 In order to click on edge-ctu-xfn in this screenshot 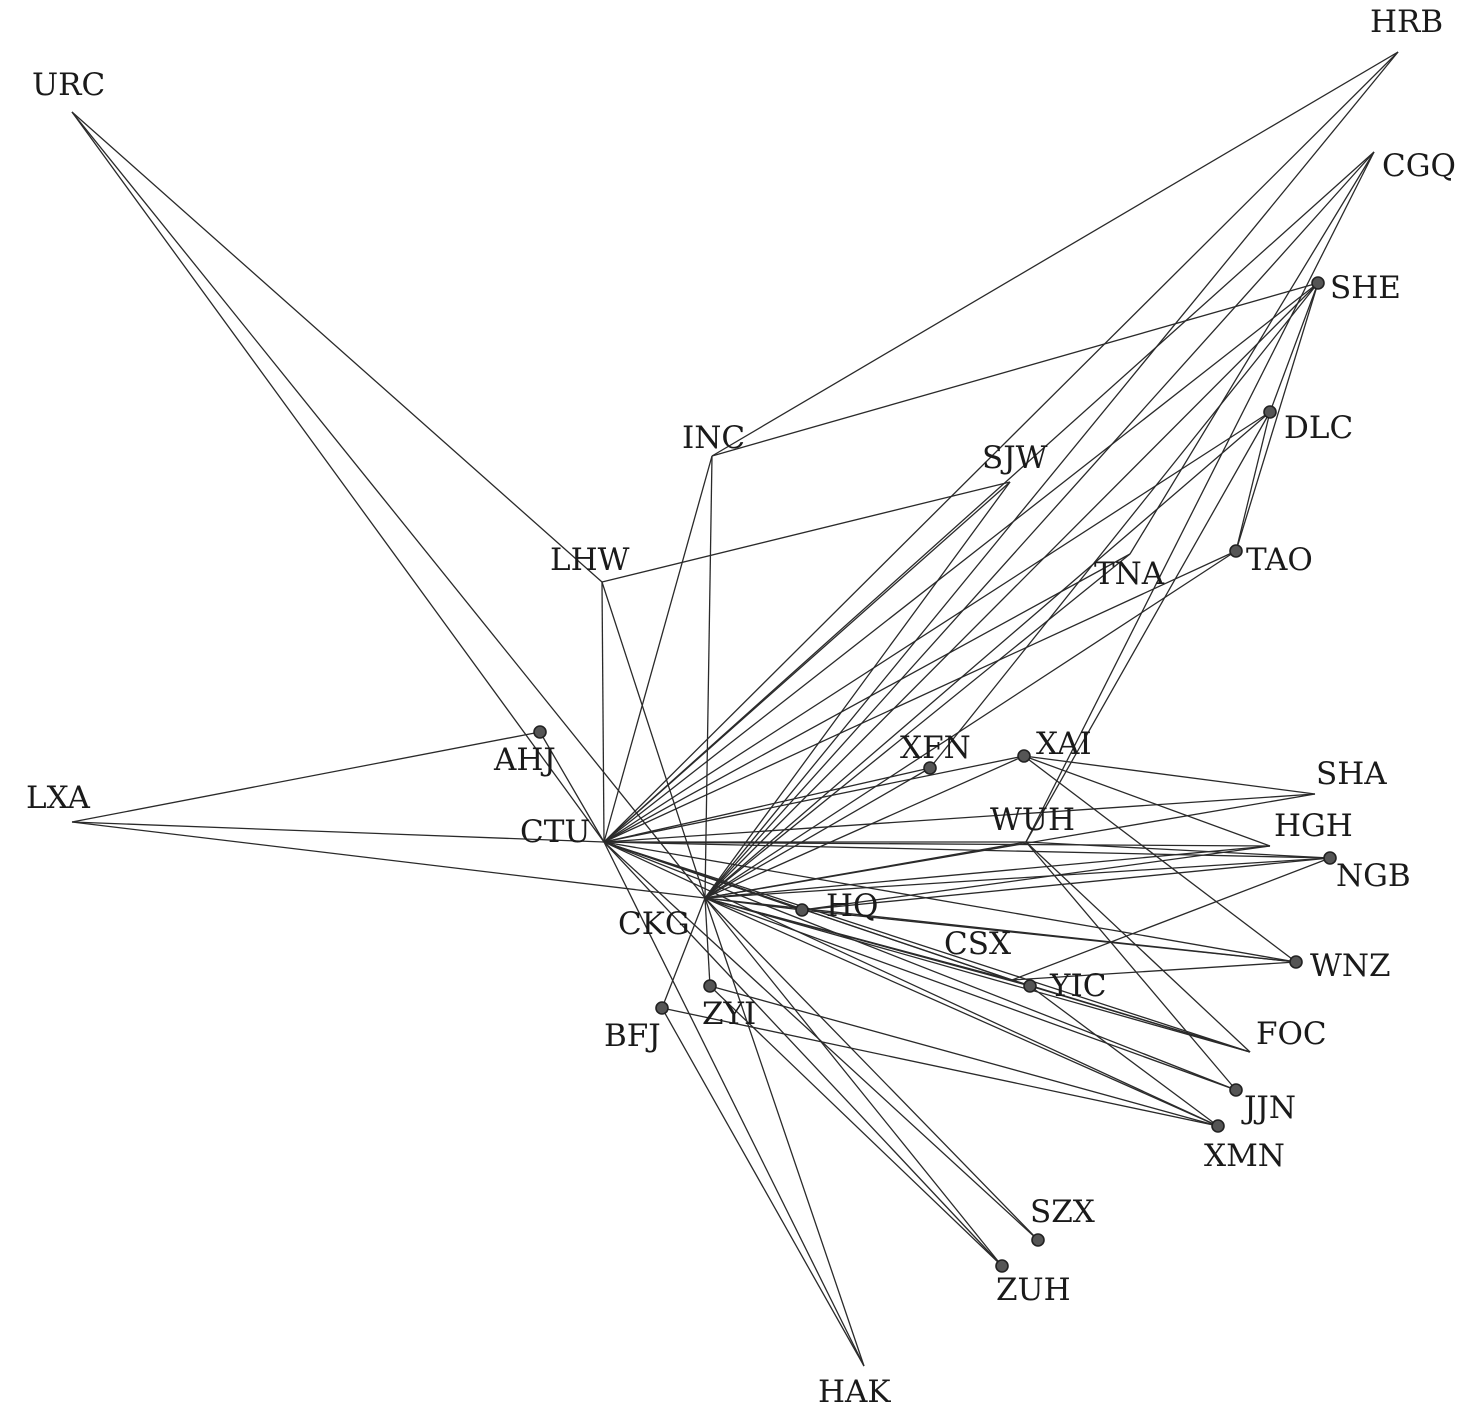, I will do `click(767, 805)`.